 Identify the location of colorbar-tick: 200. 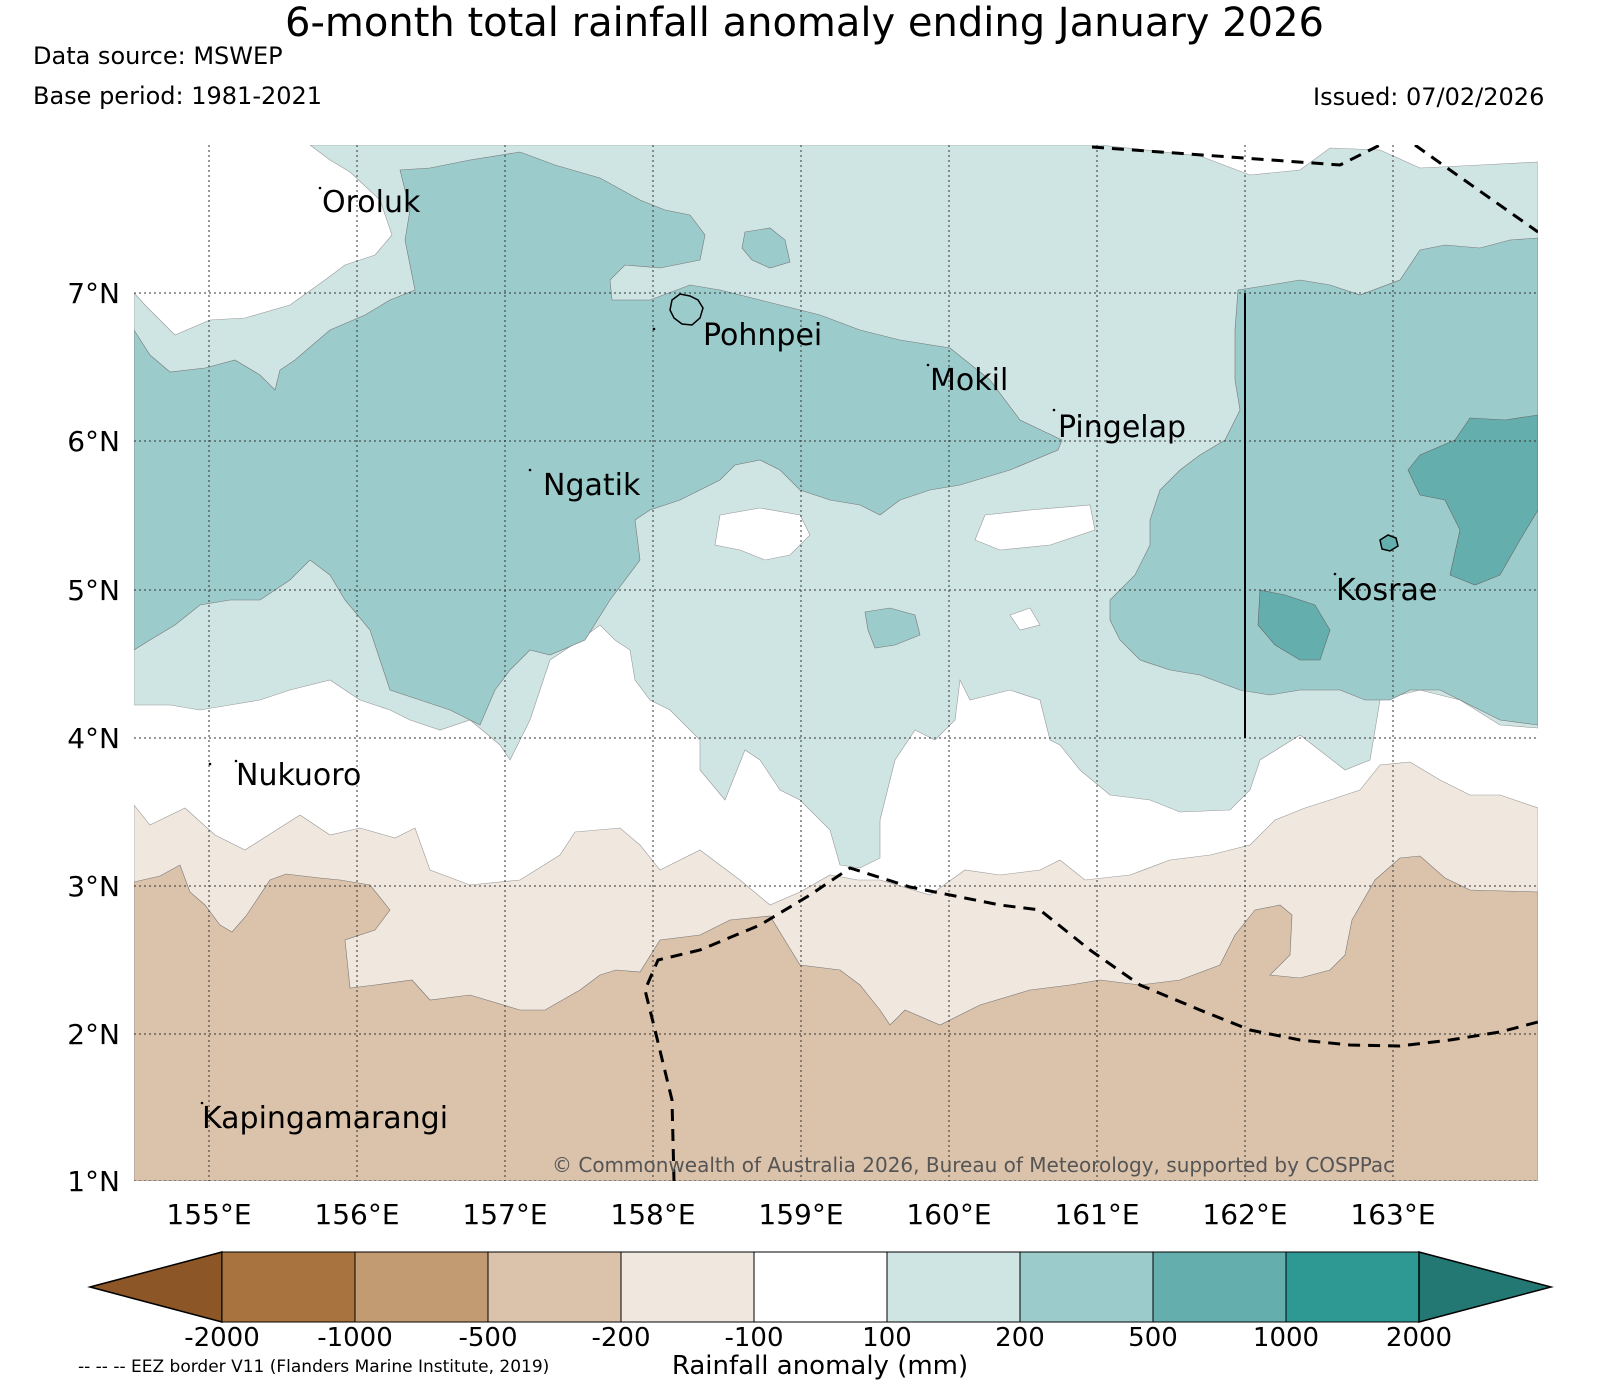
(1020, 1338).